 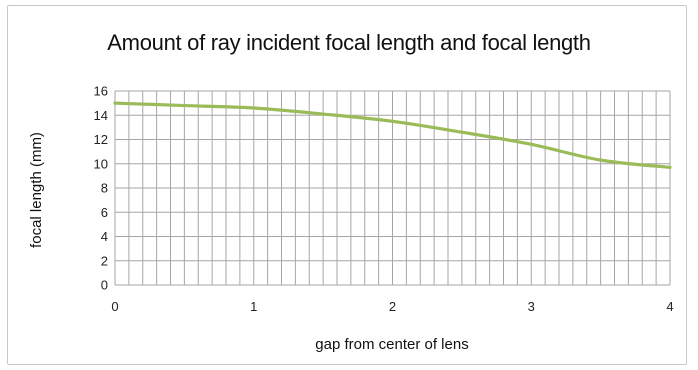 What do you see at coordinates (104, 236) in the screenshot?
I see `y-tick-label: 4` at bounding box center [104, 236].